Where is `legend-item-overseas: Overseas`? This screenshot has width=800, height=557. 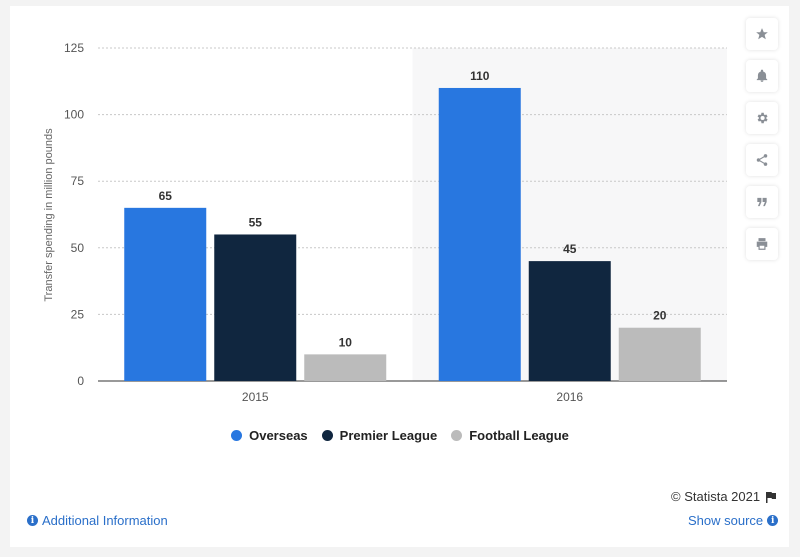 legend-item-overseas: Overseas is located at coordinates (269, 435).